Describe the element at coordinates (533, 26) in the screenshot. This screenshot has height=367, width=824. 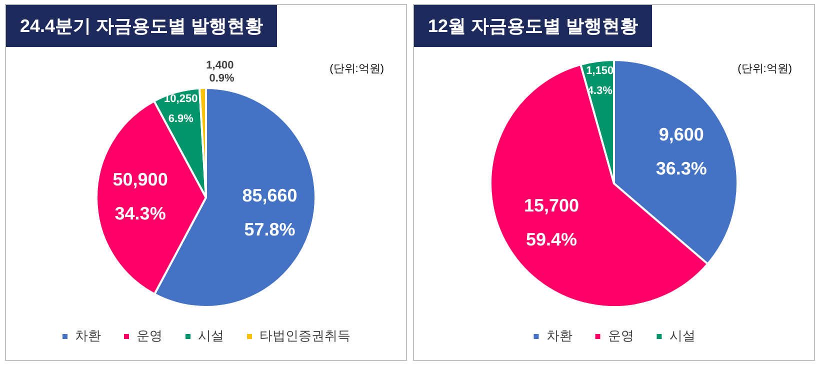
I see `chart-title: 12월 자금용도별 발행현황` at that location.